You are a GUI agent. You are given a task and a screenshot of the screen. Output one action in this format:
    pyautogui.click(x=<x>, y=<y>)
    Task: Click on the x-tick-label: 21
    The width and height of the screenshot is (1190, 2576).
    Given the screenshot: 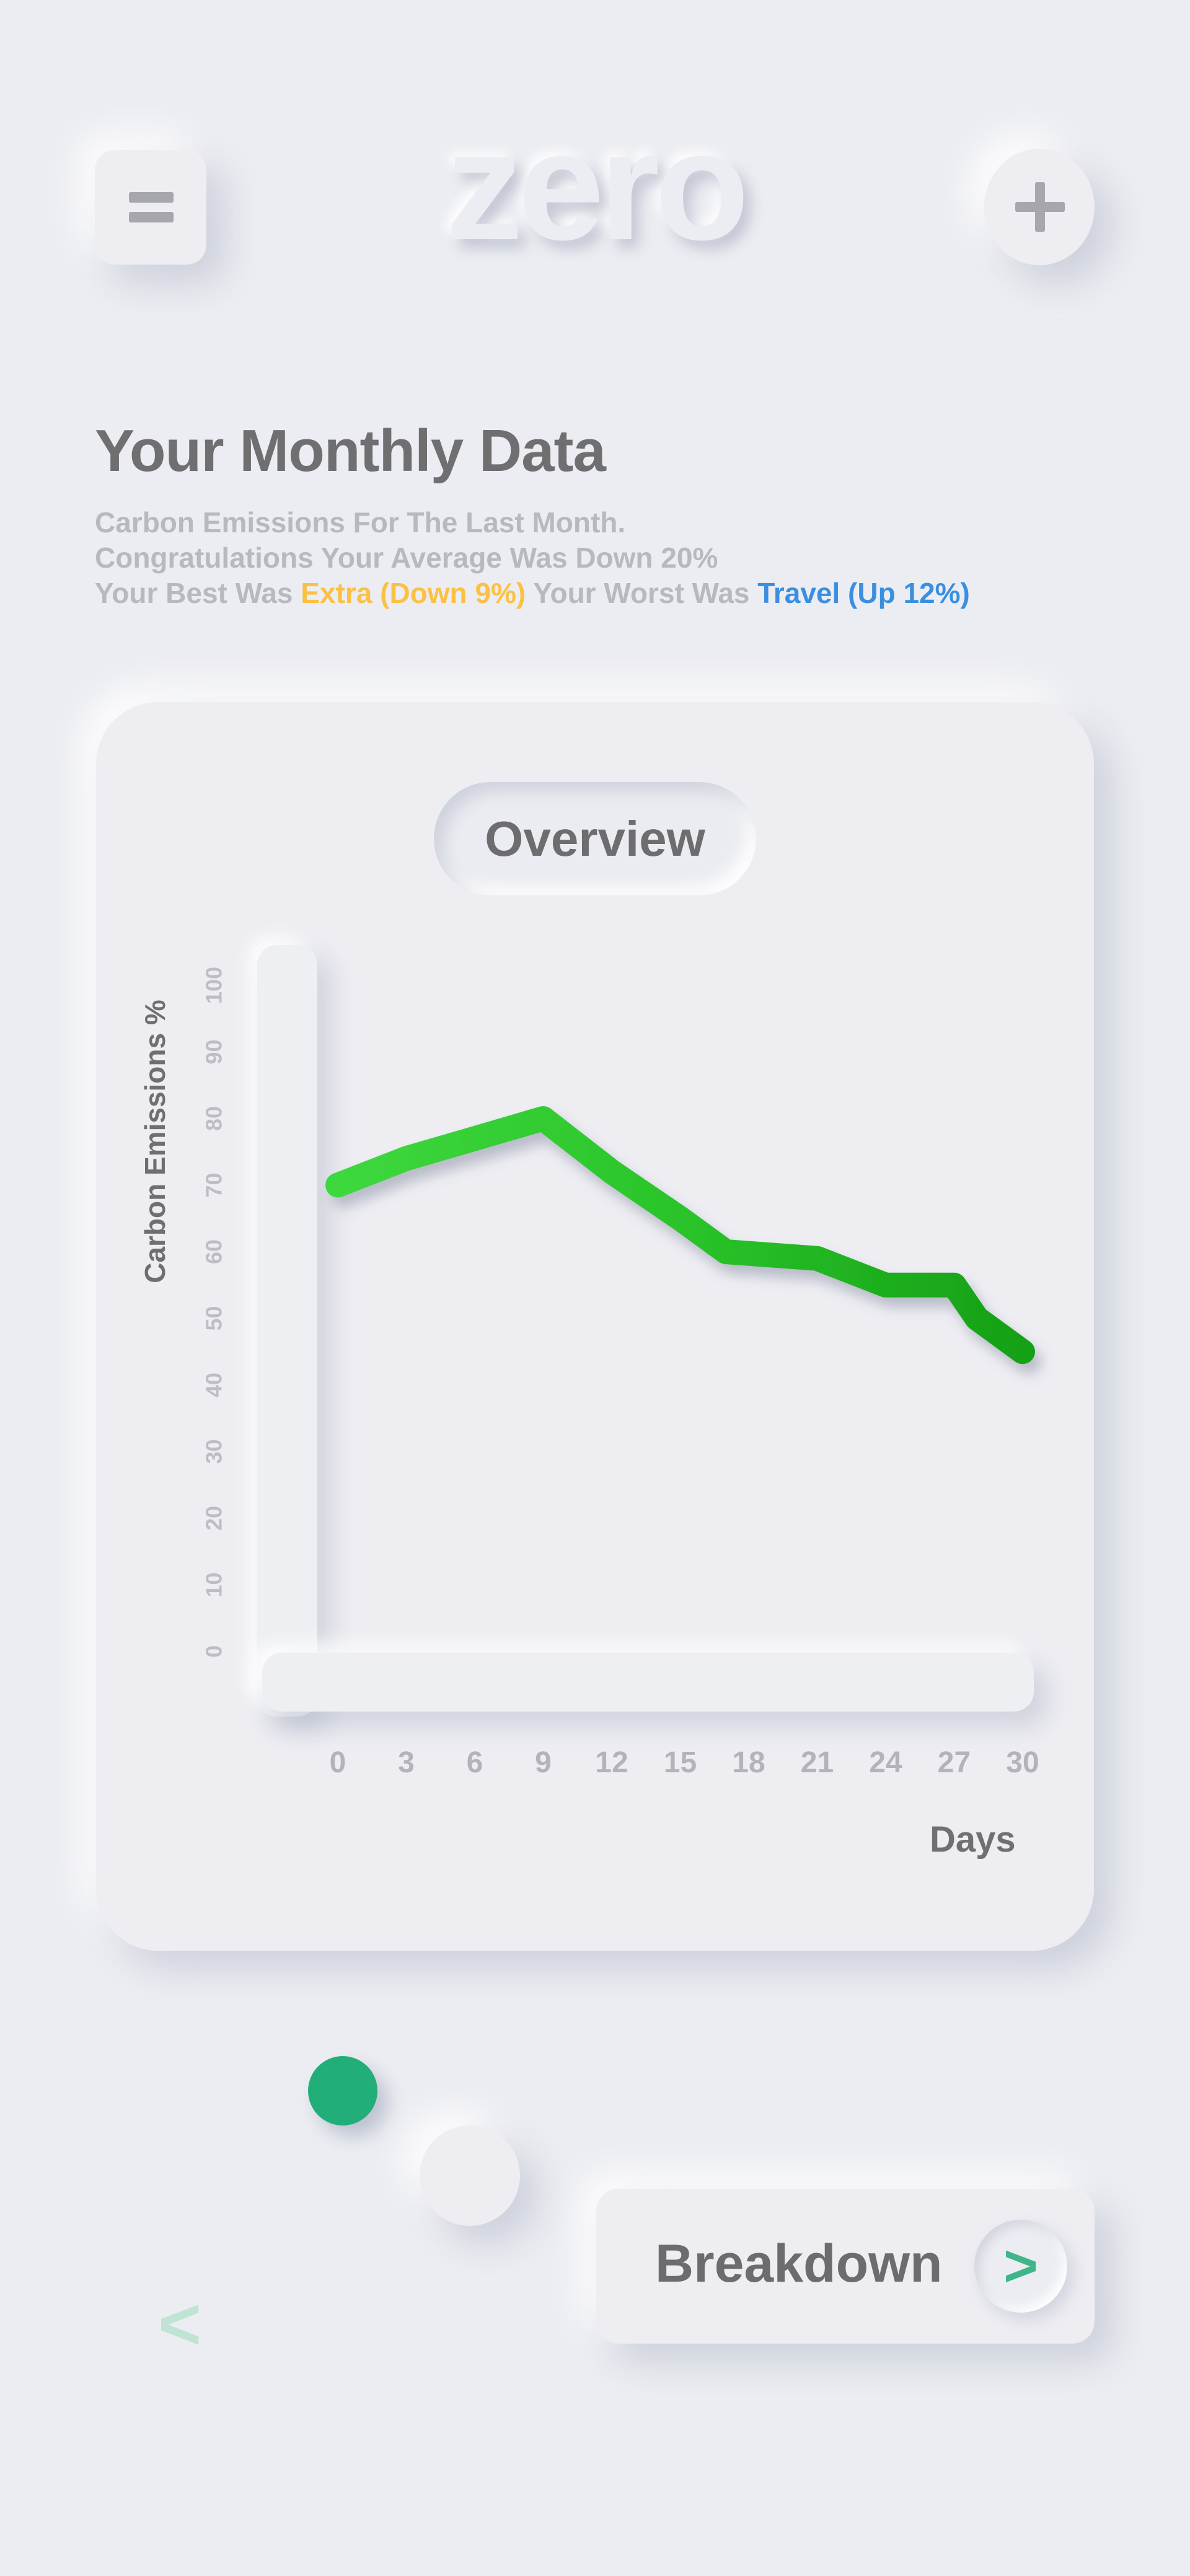 What is the action you would take?
    pyautogui.click(x=817, y=1763)
    